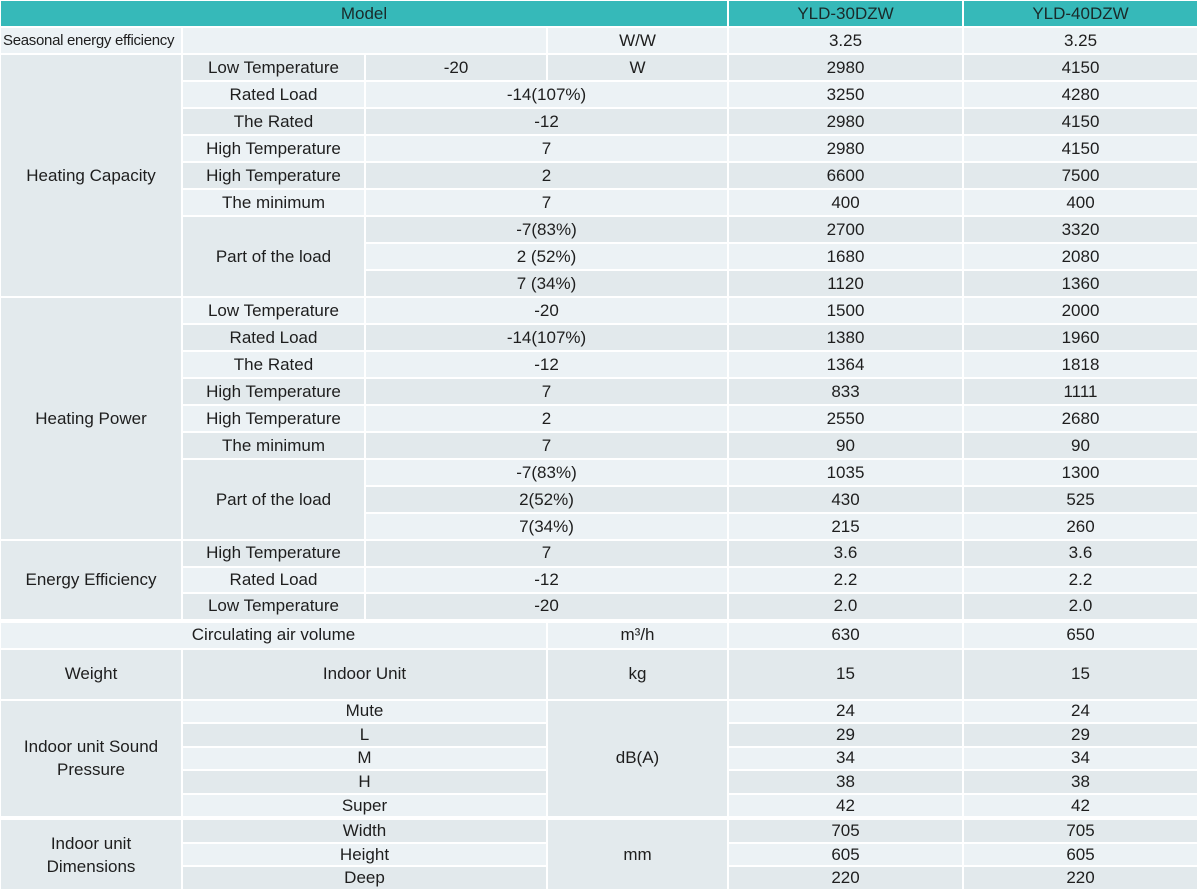 The height and width of the screenshot is (894, 1200). What do you see at coordinates (1080, 606) in the screenshot?
I see `value-yld-40dzw: 2.0` at bounding box center [1080, 606].